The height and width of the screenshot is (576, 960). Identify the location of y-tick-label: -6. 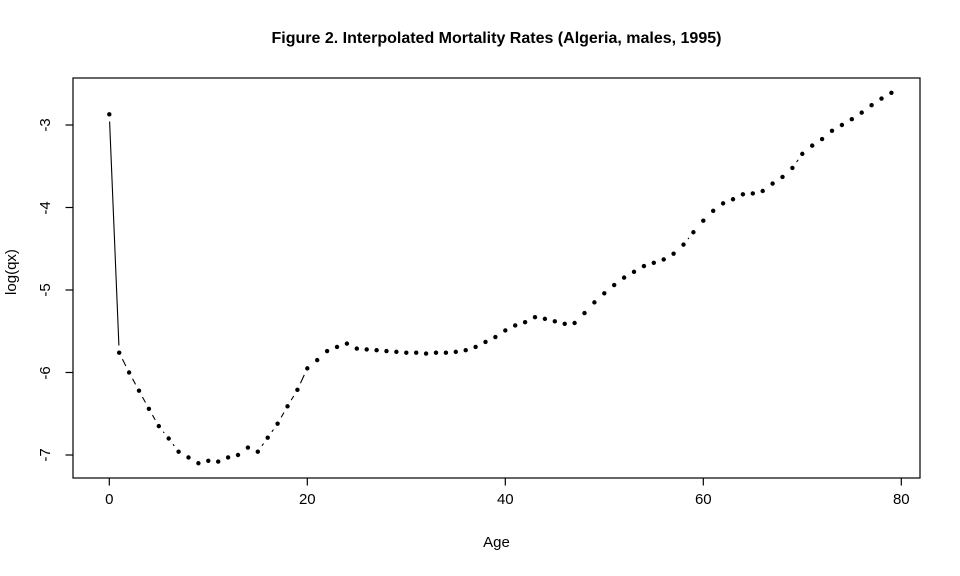
(45, 372).